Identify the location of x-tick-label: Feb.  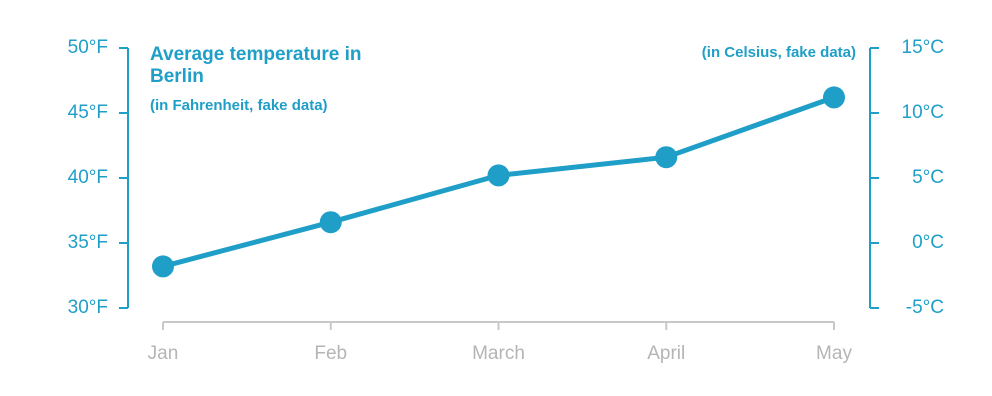
(330, 353).